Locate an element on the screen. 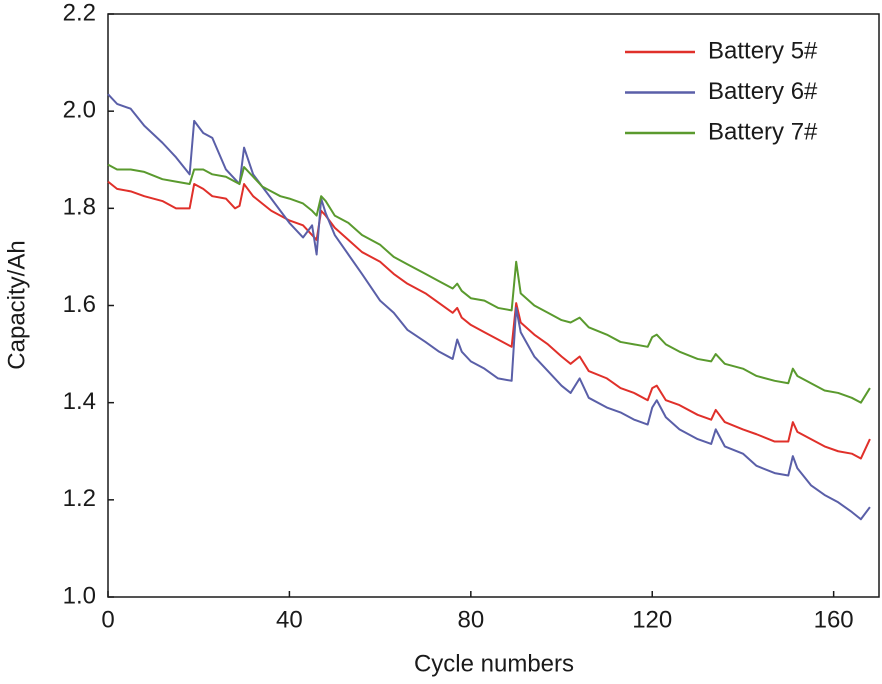  y-tick-label: 1.6 is located at coordinates (79, 304).